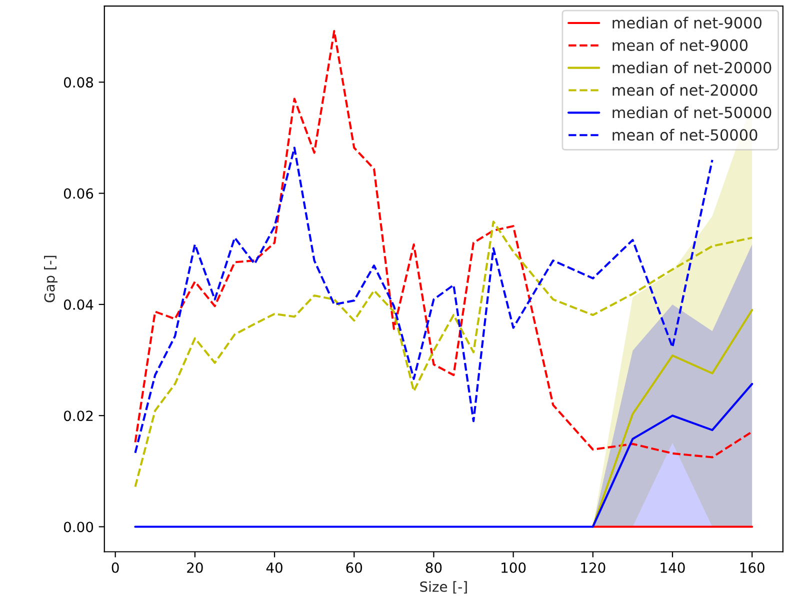 Image resolution: width=803 pixels, height=603 pixels. What do you see at coordinates (680, 45) in the screenshot?
I see `legend-label: mean of net-9000` at bounding box center [680, 45].